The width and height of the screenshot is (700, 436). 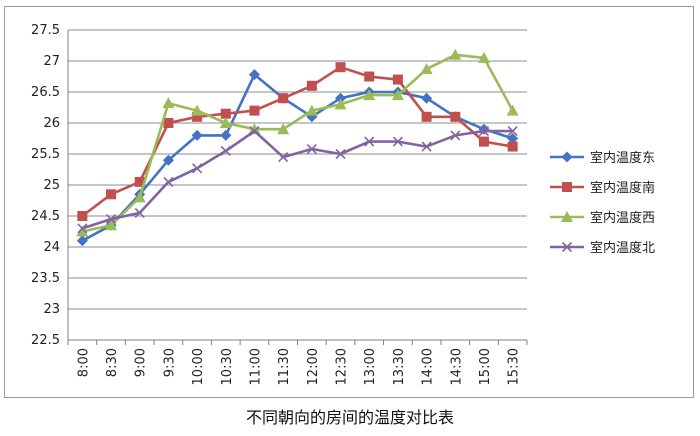 I want to click on y-tick-label: 24.5, so click(x=45, y=216).